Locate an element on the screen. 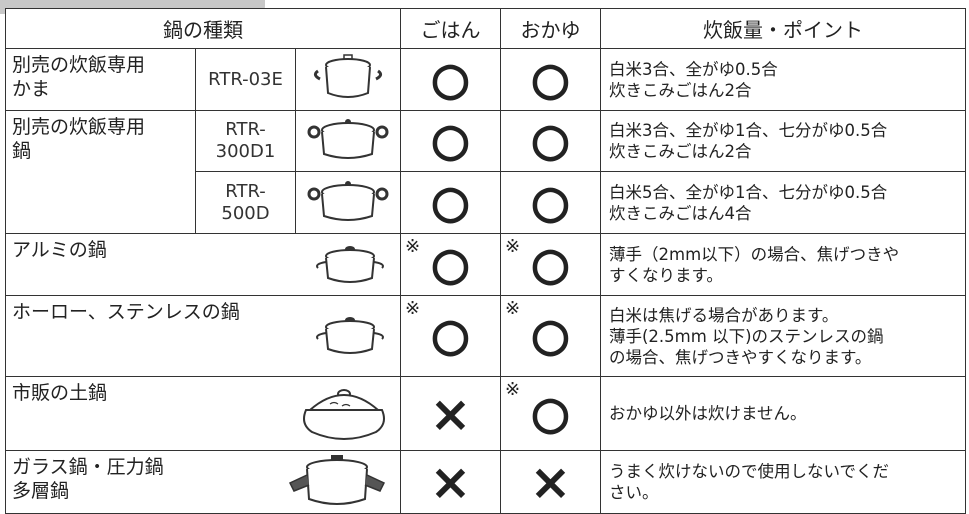  name-cell: 別売の炊飯専用鍋 is located at coordinates (100, 172).